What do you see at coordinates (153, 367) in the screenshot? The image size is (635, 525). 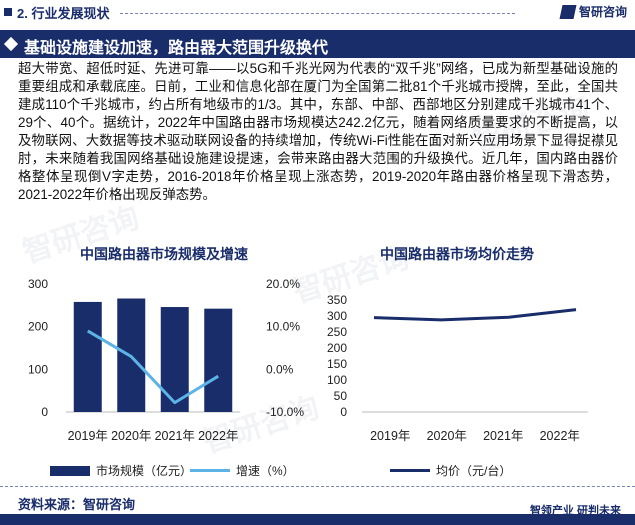 I see `growth-line` at bounding box center [153, 367].